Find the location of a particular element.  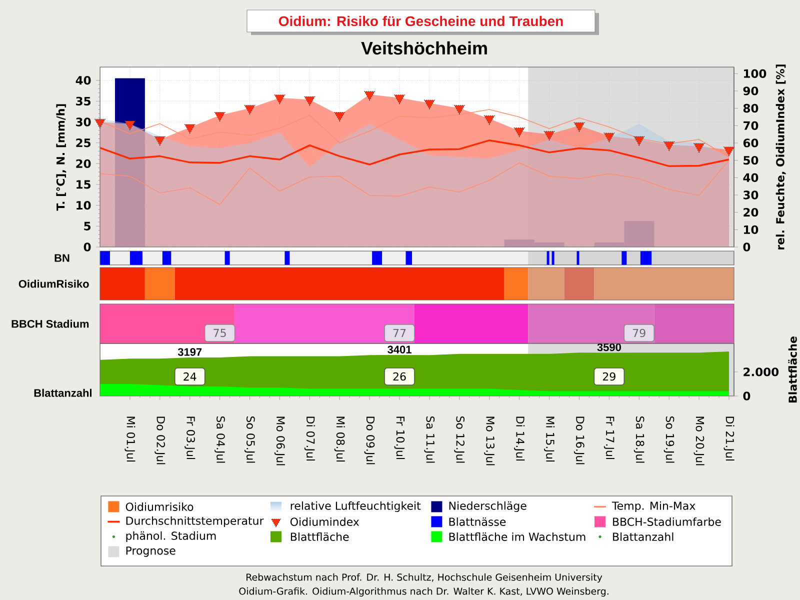

y-tick-label: 40 is located at coordinates (83, 80).